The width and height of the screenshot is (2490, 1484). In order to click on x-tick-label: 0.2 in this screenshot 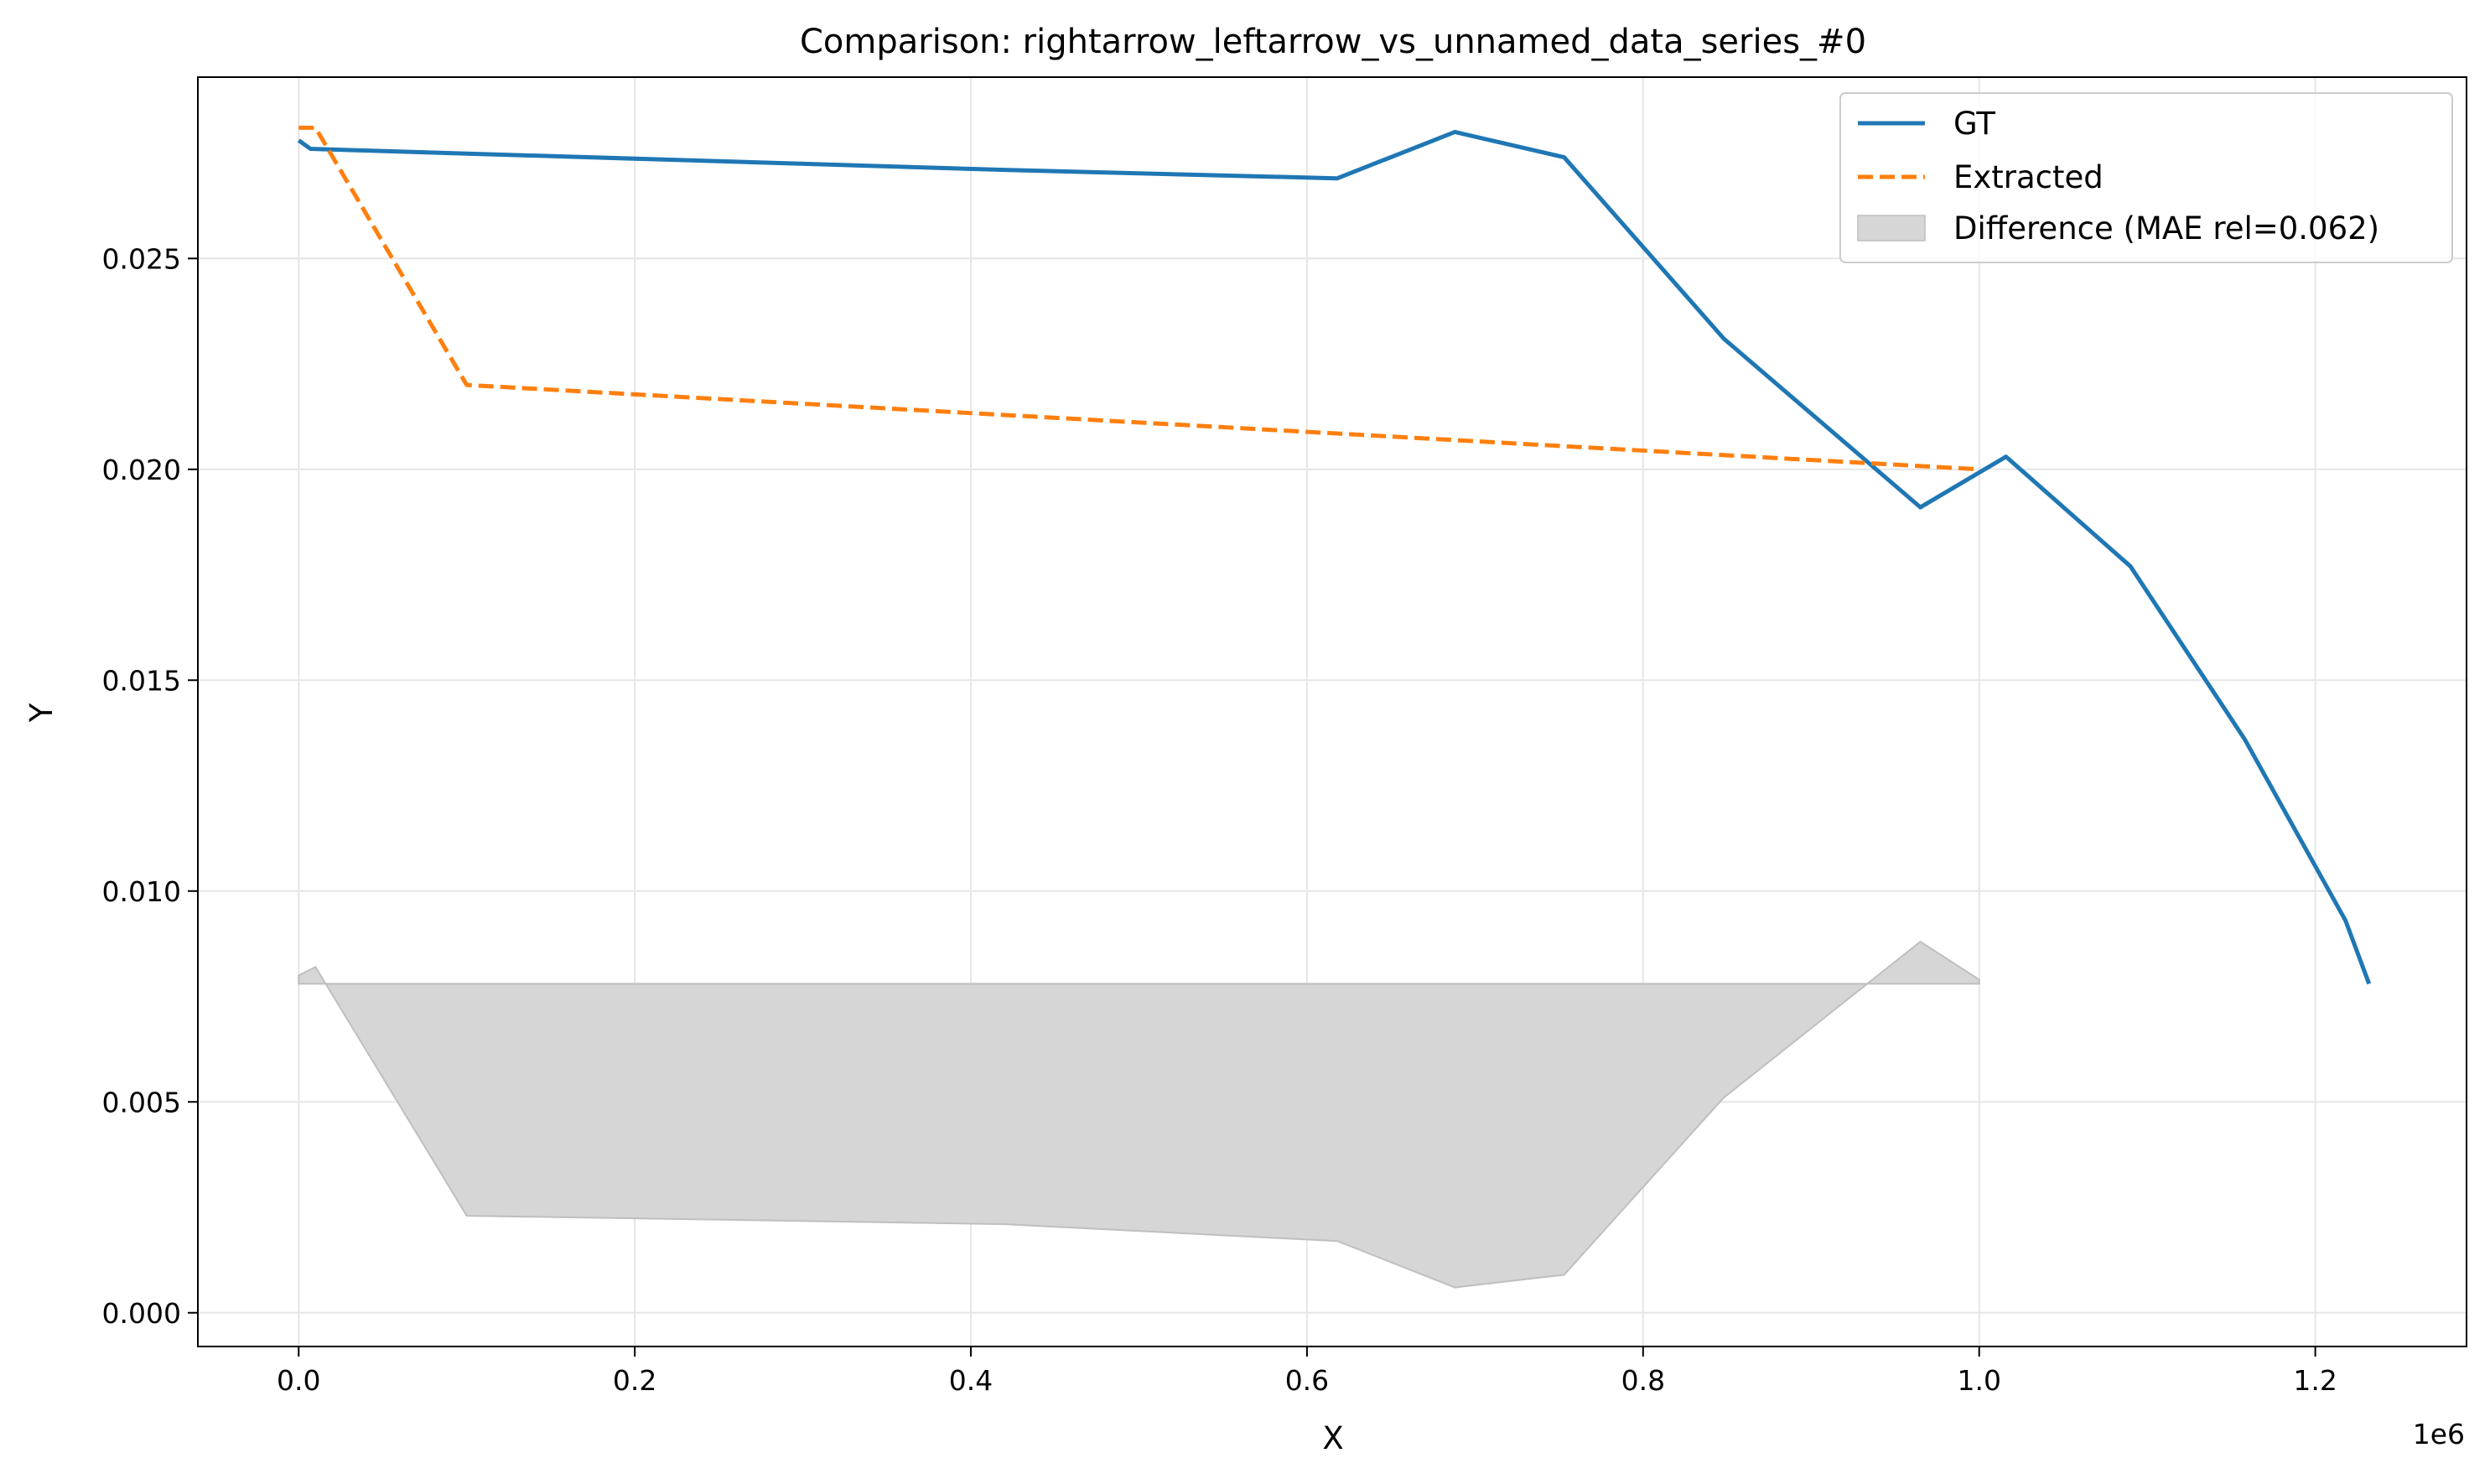, I will do `click(634, 1380)`.